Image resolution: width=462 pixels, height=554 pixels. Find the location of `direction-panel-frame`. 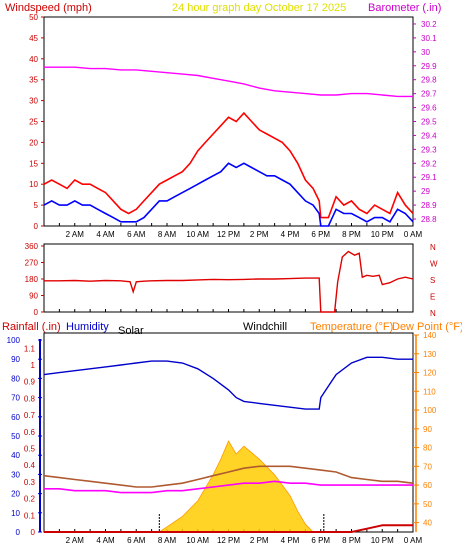

direction-panel-frame is located at coordinates (228, 278).